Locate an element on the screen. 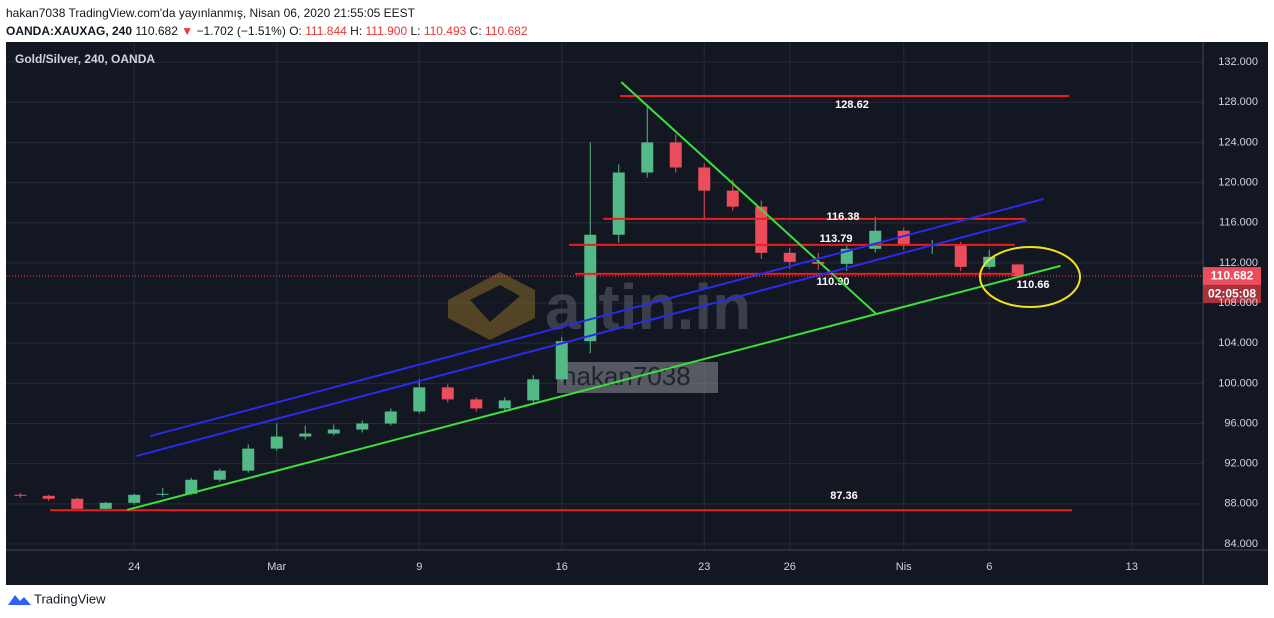 The width and height of the screenshot is (1274, 618). level-label: 87.36 is located at coordinates (844, 496).